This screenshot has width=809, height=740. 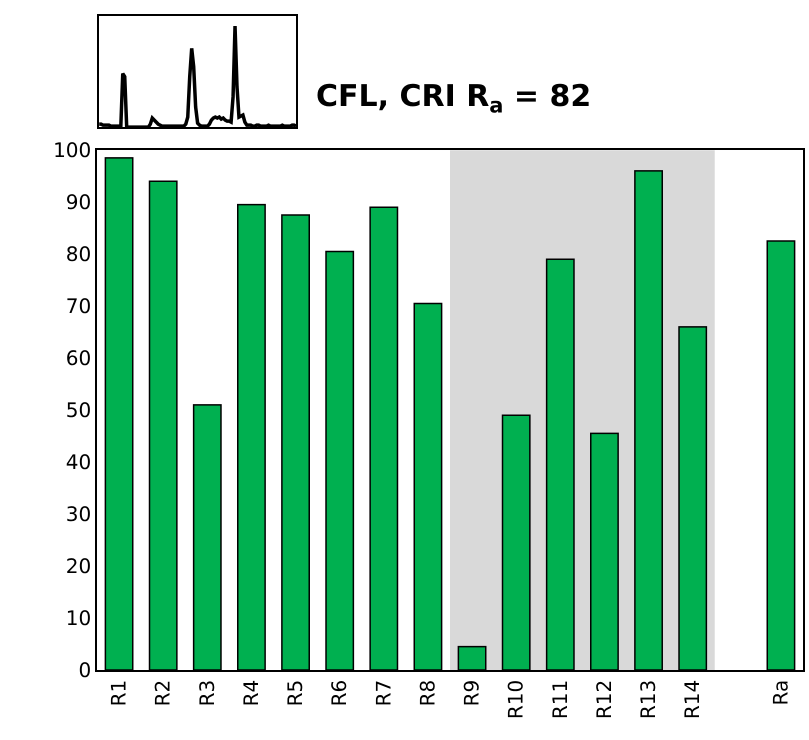 I want to click on x-tick-label: R14, so click(x=692, y=700).